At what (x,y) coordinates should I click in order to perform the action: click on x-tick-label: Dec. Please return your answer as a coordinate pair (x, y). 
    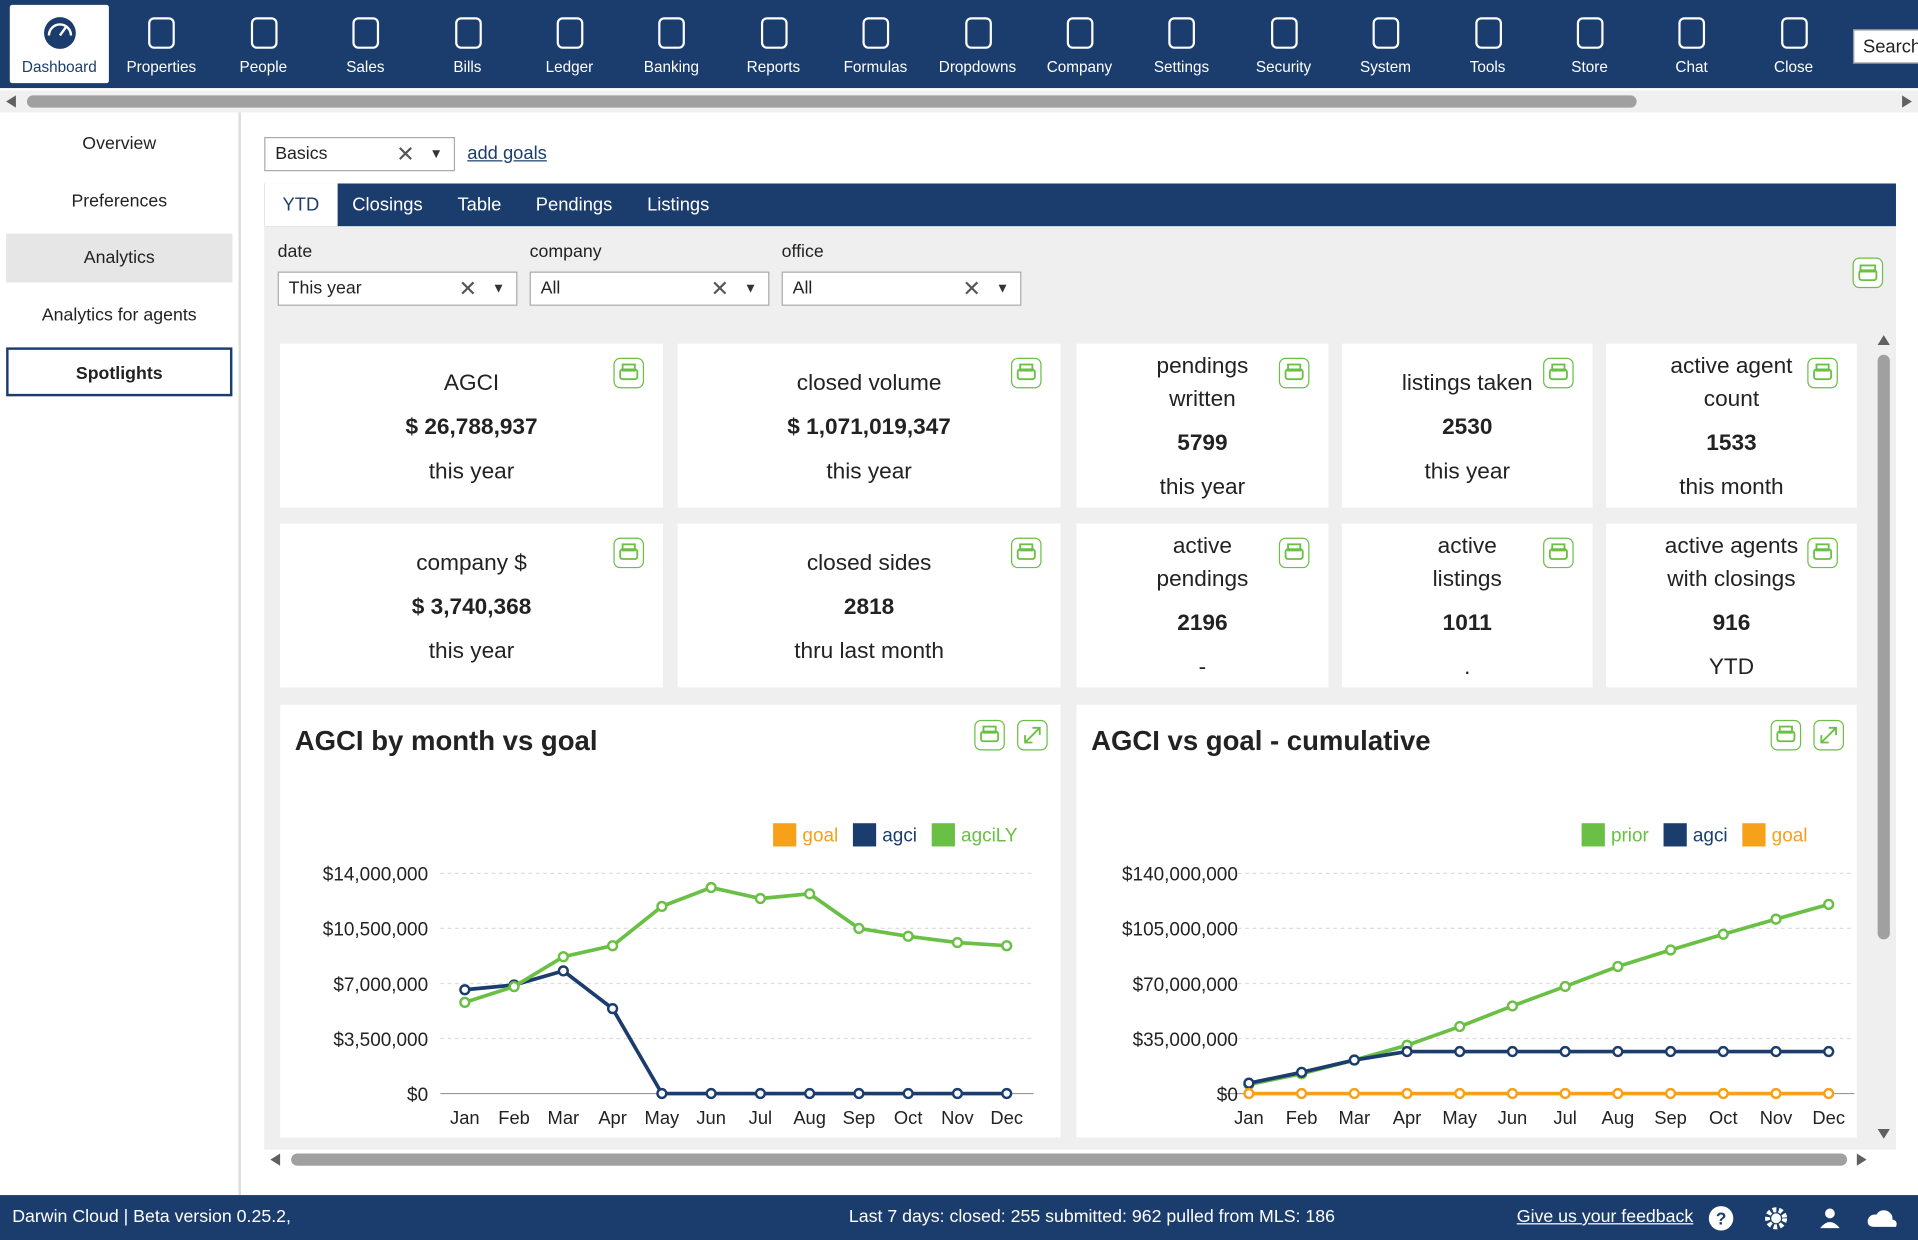
    Looking at the image, I should click on (1006, 1117).